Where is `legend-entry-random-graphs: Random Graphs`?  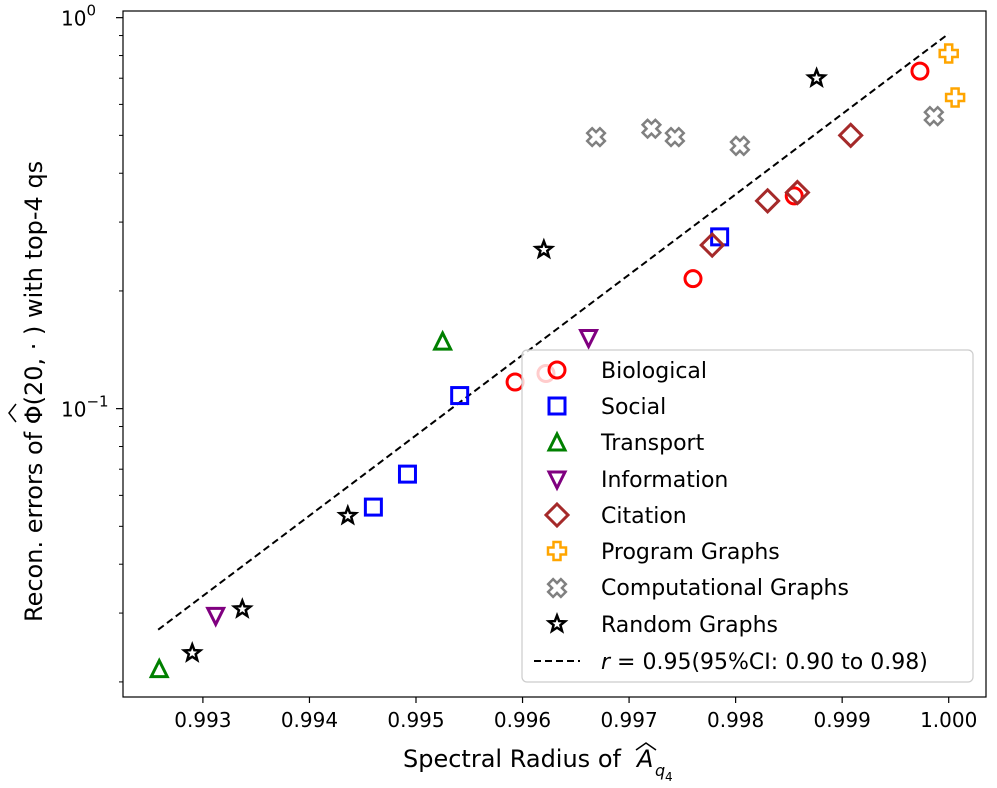 legend-entry-random-graphs: Random Graphs is located at coordinates (689, 625).